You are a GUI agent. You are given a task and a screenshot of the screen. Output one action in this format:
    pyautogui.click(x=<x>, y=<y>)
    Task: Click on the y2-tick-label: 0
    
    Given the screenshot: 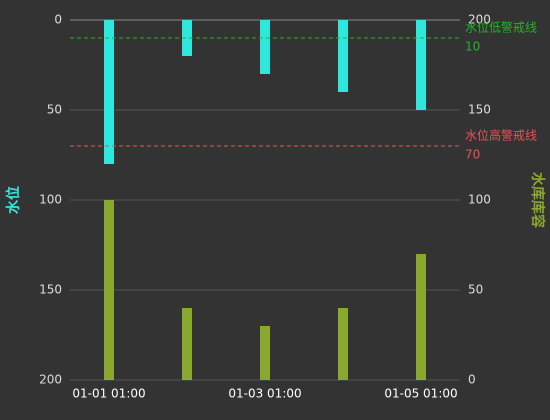 What is the action you would take?
    pyautogui.click(x=472, y=380)
    